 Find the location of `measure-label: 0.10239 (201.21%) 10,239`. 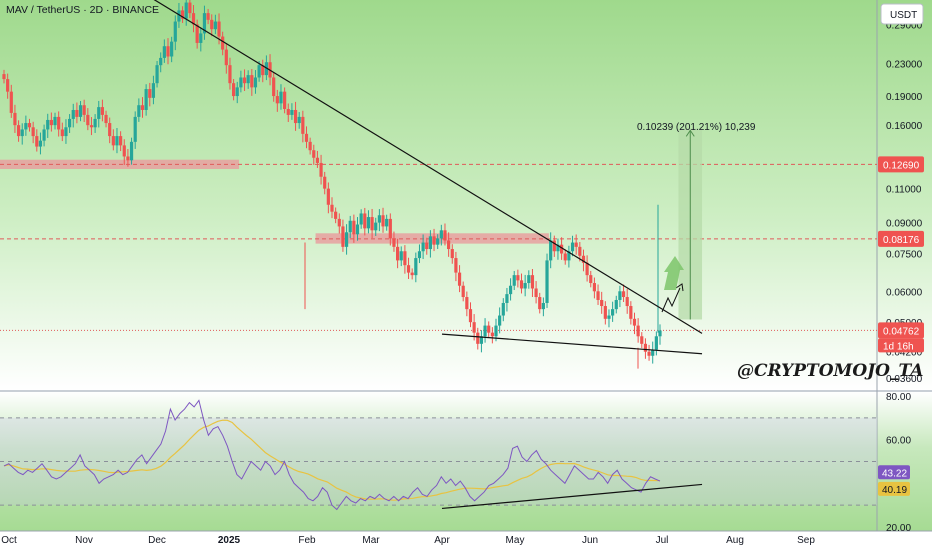

measure-label: 0.10239 (201.21%) 10,239 is located at coordinates (696, 127).